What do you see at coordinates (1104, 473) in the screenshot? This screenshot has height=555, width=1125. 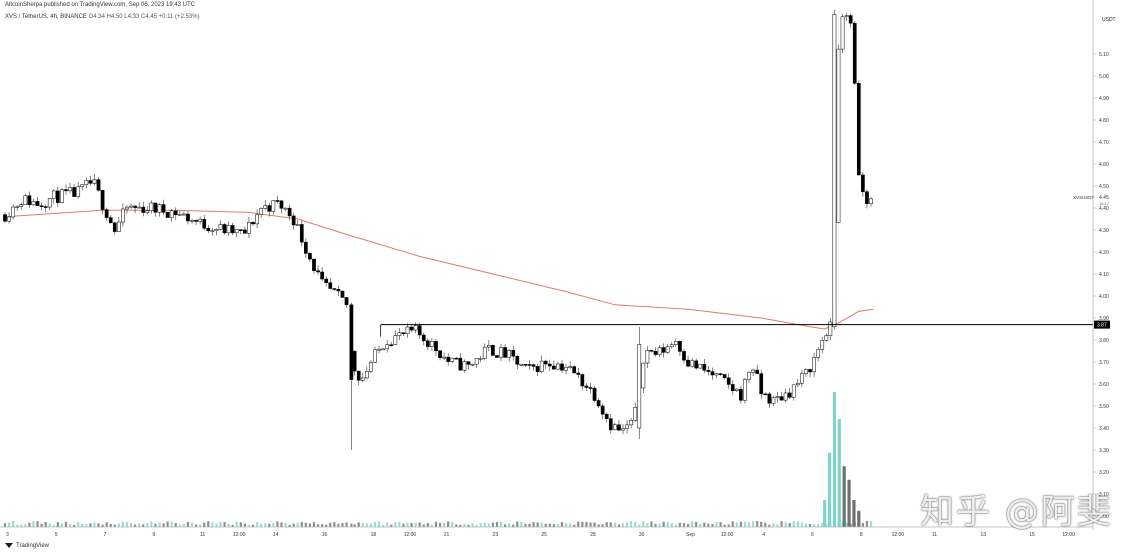 I see `price-tick-label: 3.20` at bounding box center [1104, 473].